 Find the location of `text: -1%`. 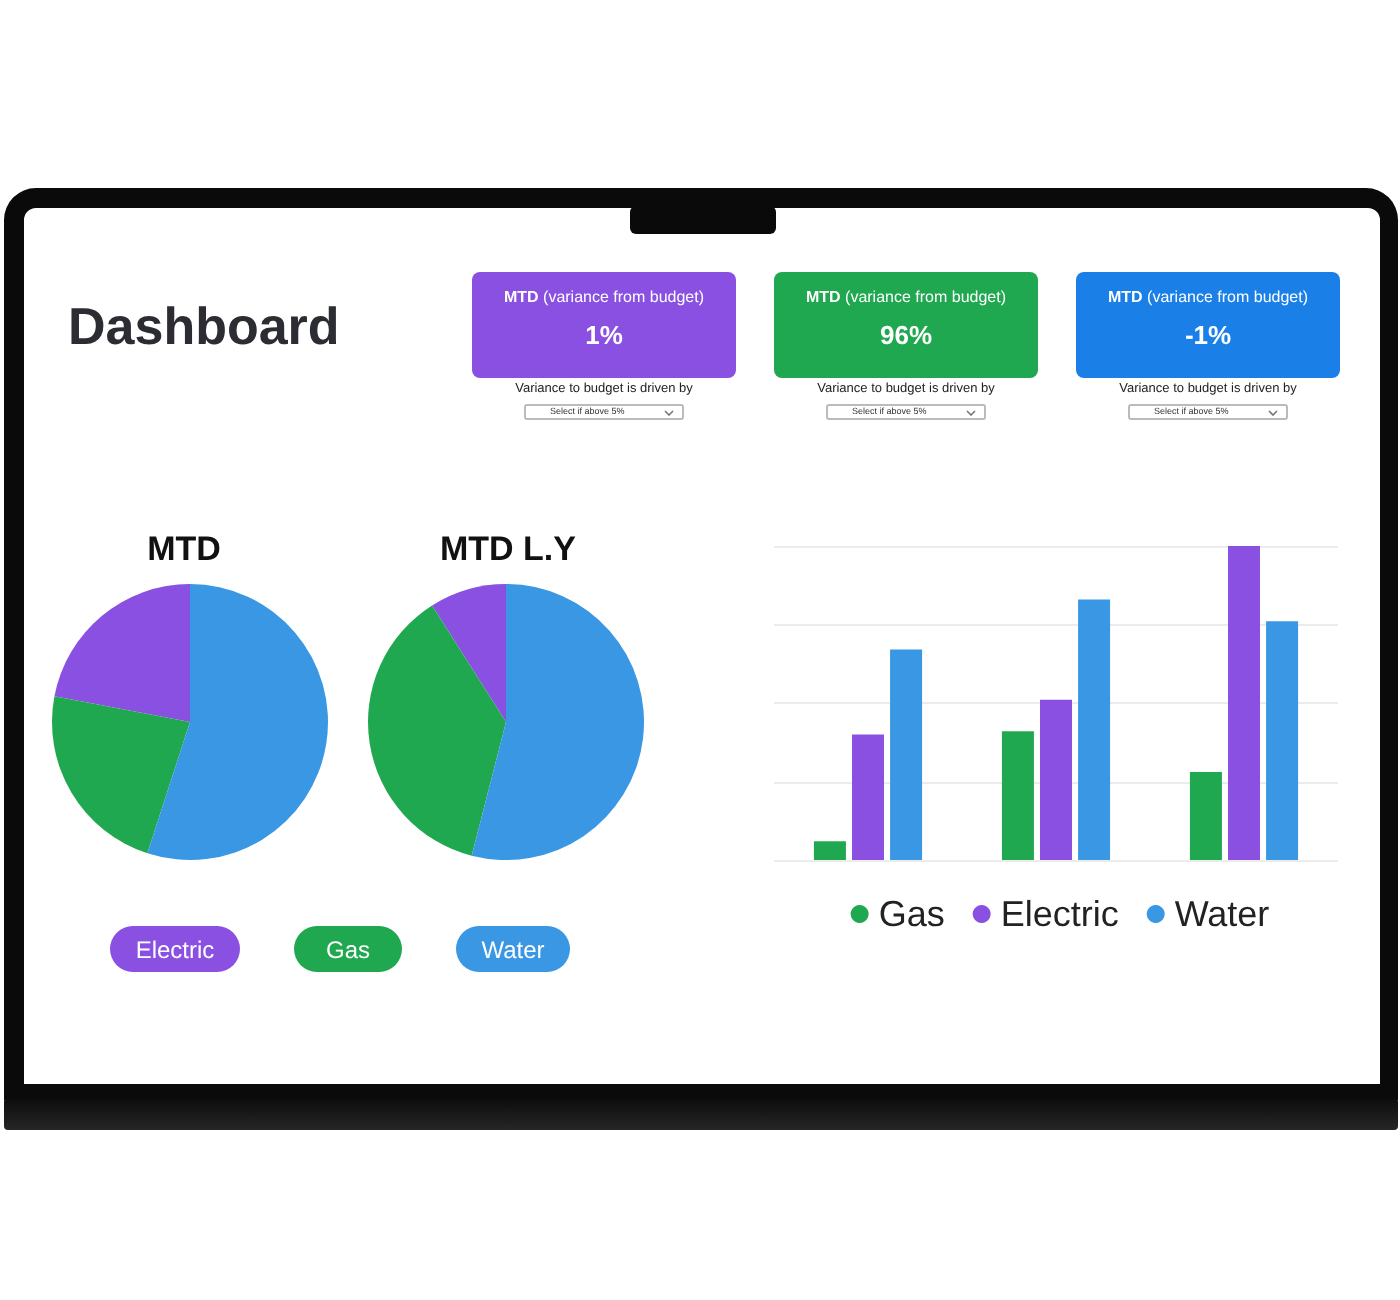

text: -1% is located at coordinates (1208, 335).